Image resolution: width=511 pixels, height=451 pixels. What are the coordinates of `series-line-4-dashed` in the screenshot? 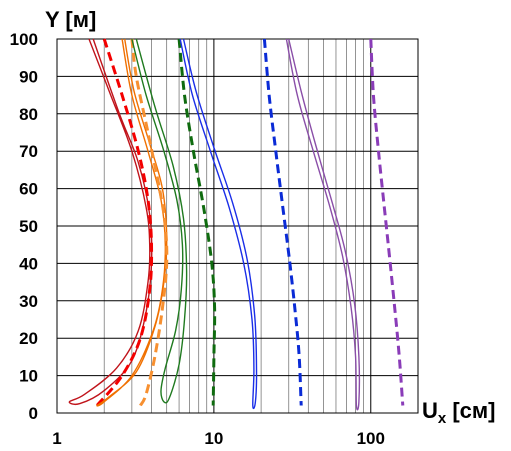 It's located at (149, 222).